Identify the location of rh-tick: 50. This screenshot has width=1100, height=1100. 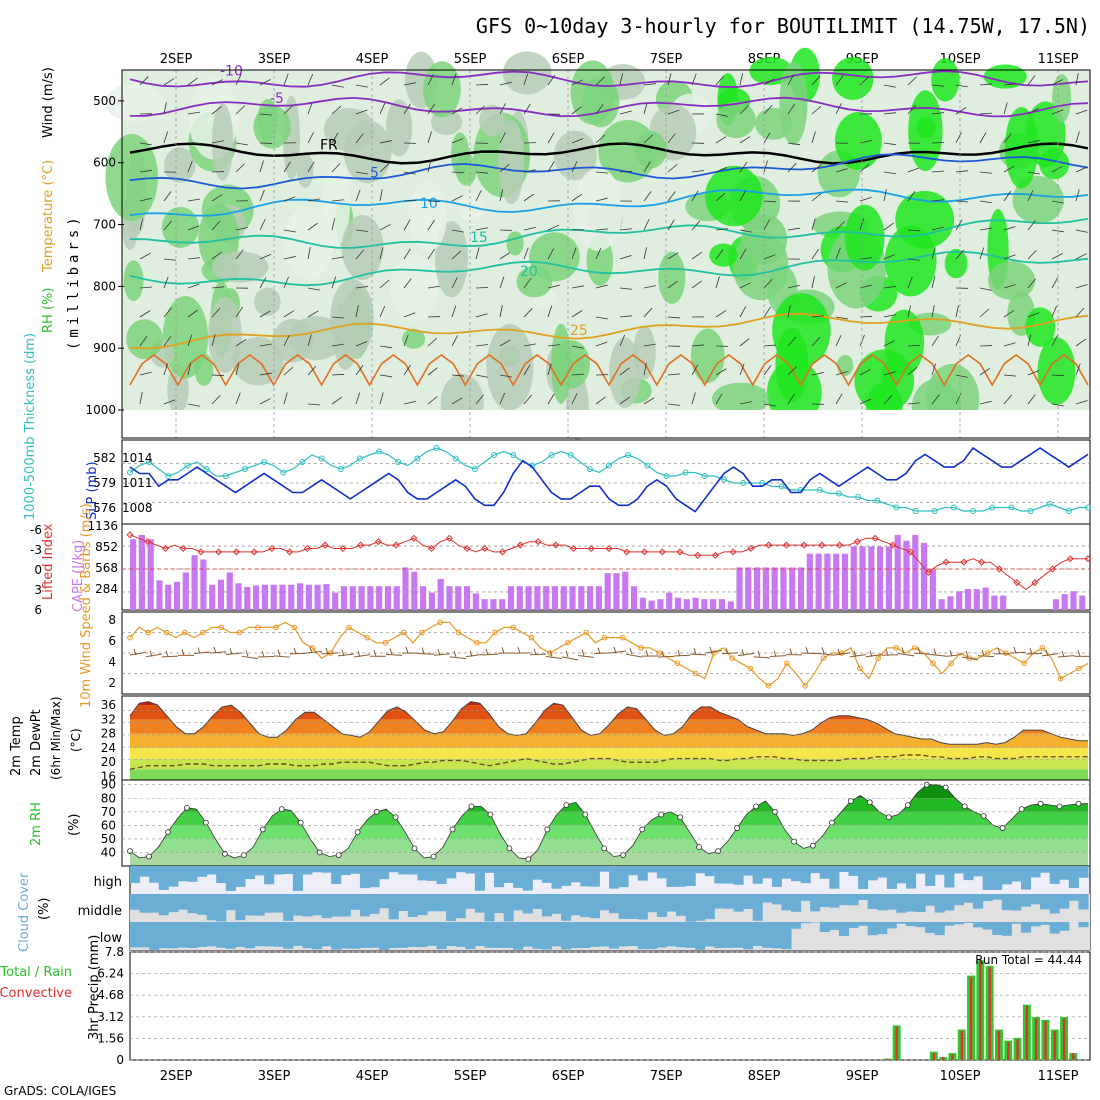
(108, 839).